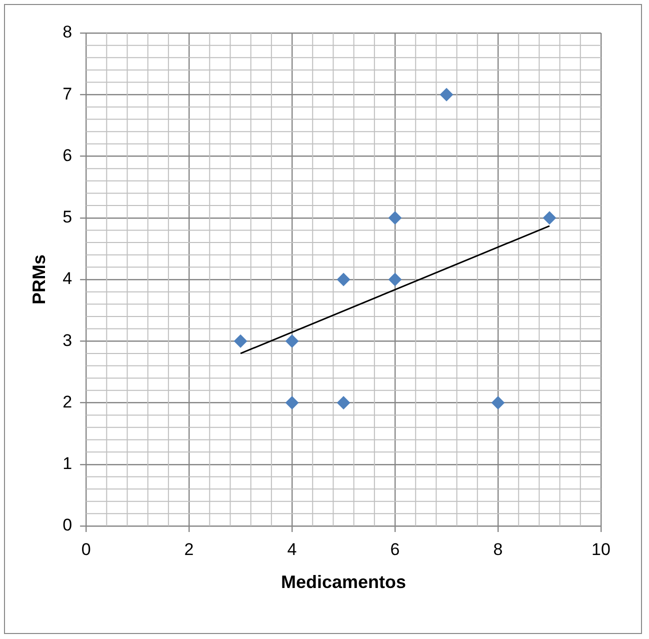  Describe the element at coordinates (67, 464) in the screenshot. I see `y-tick-label: 1` at that location.